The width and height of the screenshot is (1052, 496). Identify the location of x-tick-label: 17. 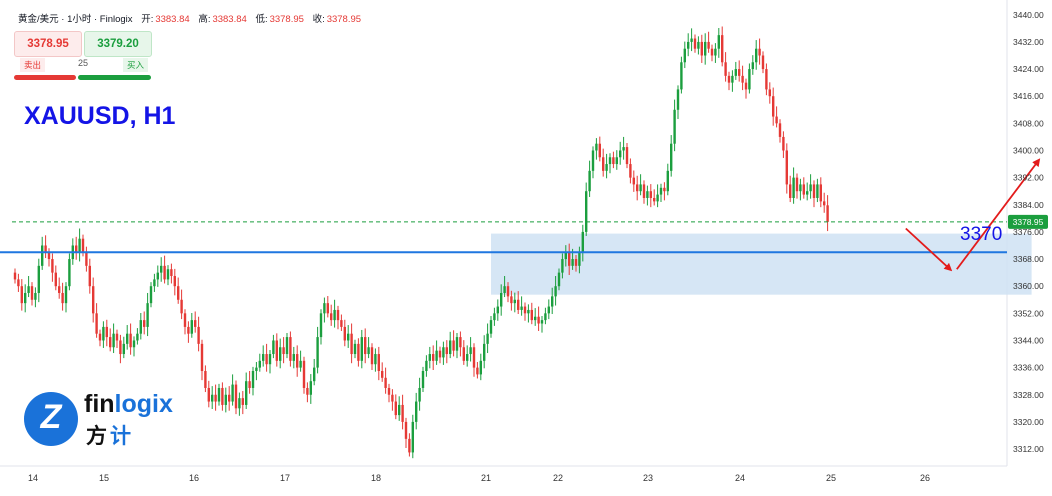
(285, 478).